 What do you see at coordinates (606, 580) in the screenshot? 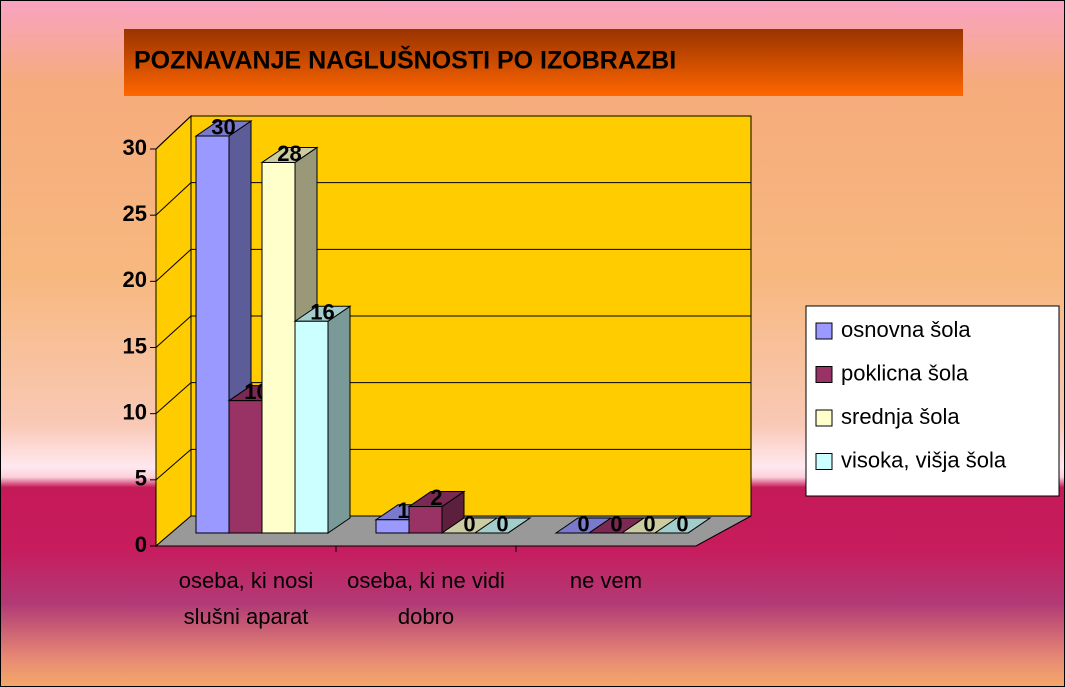
I see `x-tick-label: ne vem` at bounding box center [606, 580].